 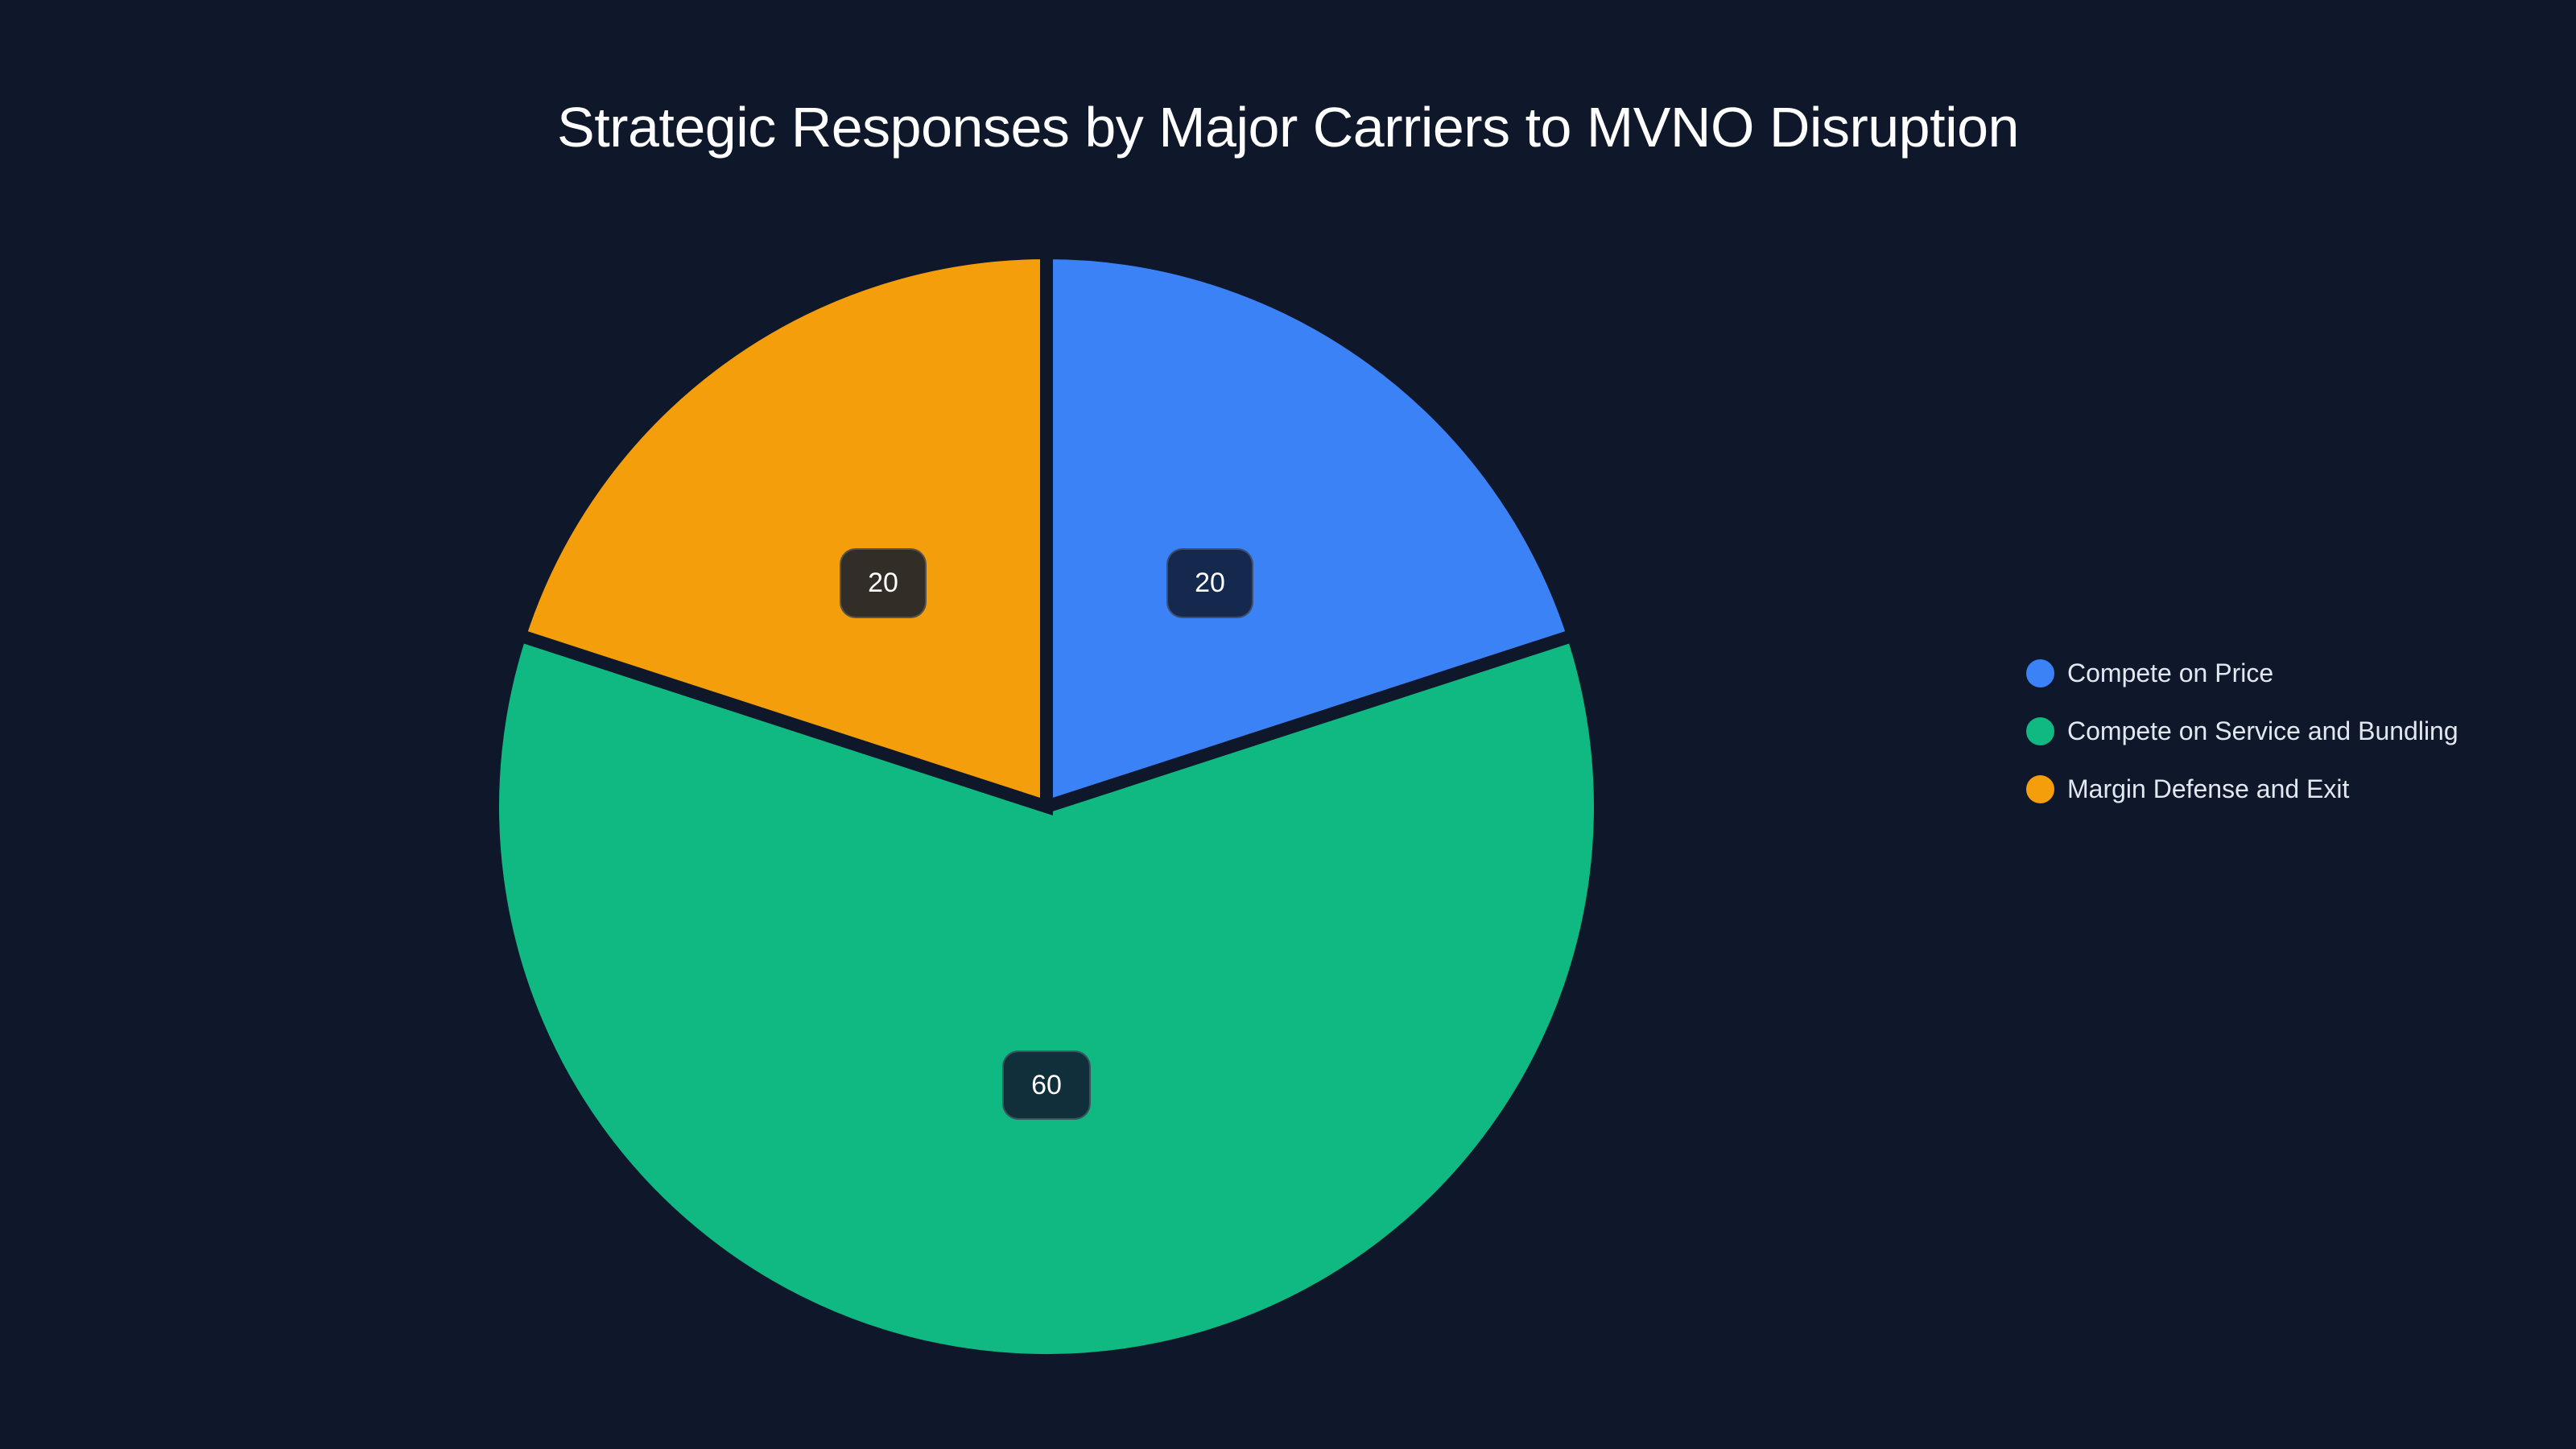 What do you see at coordinates (1046, 1085) in the screenshot?
I see `data-label-compete-on-service-and-bundling: 60` at bounding box center [1046, 1085].